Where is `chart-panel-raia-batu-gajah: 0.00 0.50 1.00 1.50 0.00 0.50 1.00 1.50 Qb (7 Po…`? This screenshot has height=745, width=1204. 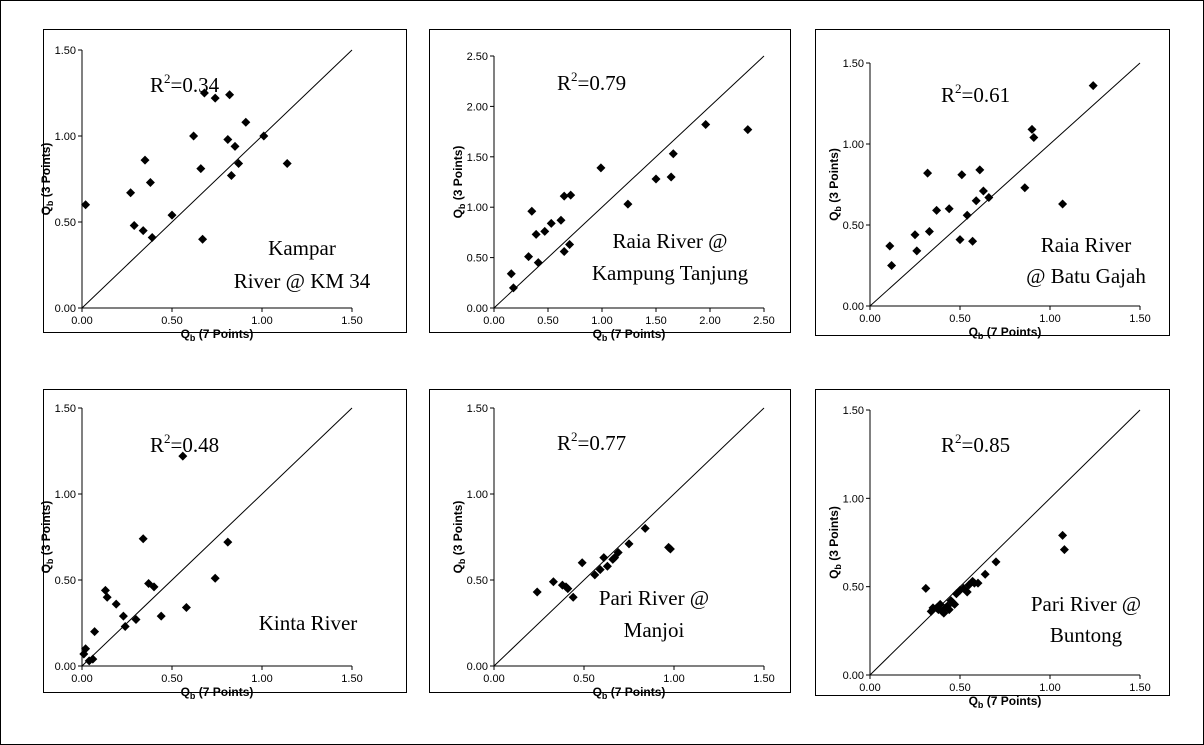
chart-panel-raia-batu-gajah: 0.00 0.50 1.00 1.50 0.00 0.50 1.00 1.50 Qb (7 Po… is located at coordinates (992, 185).